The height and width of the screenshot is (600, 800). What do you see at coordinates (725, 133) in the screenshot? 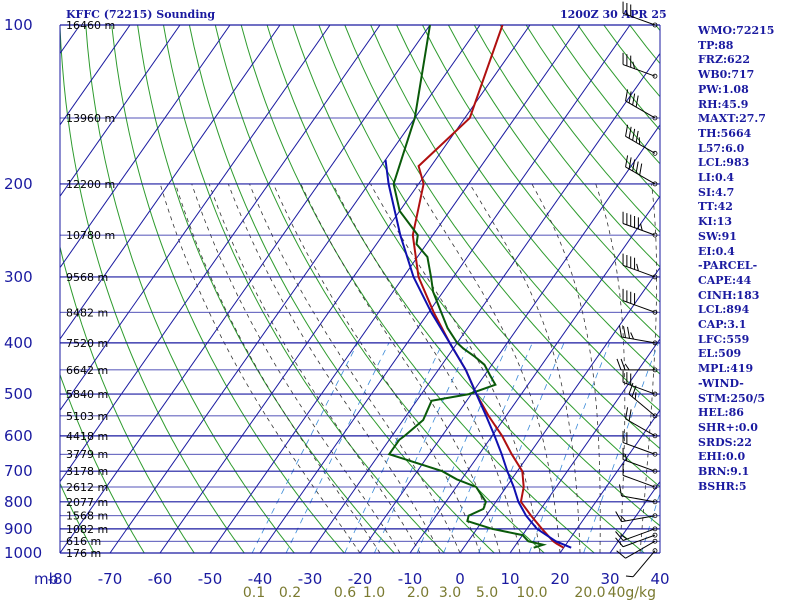
I see `stat-line: TH:5664` at bounding box center [725, 133].